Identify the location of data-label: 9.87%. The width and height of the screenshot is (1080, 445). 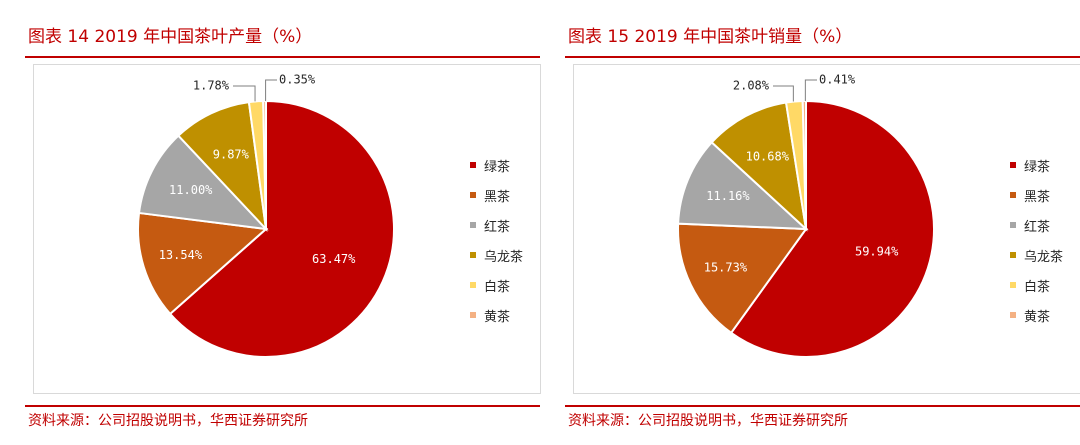
(231, 155).